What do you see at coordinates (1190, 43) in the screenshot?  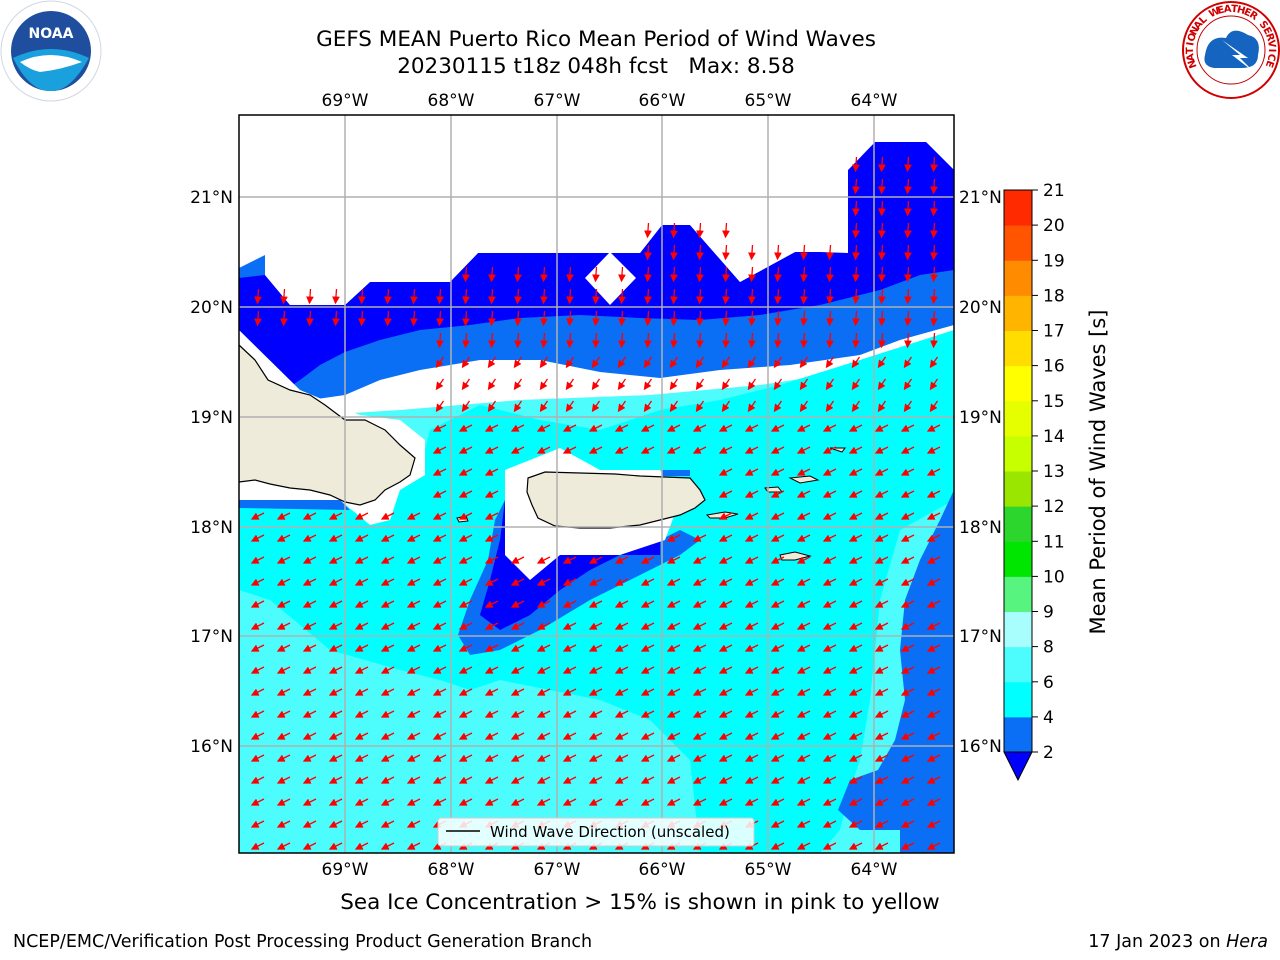 I see `nws-logo-letter: I` at bounding box center [1190, 43].